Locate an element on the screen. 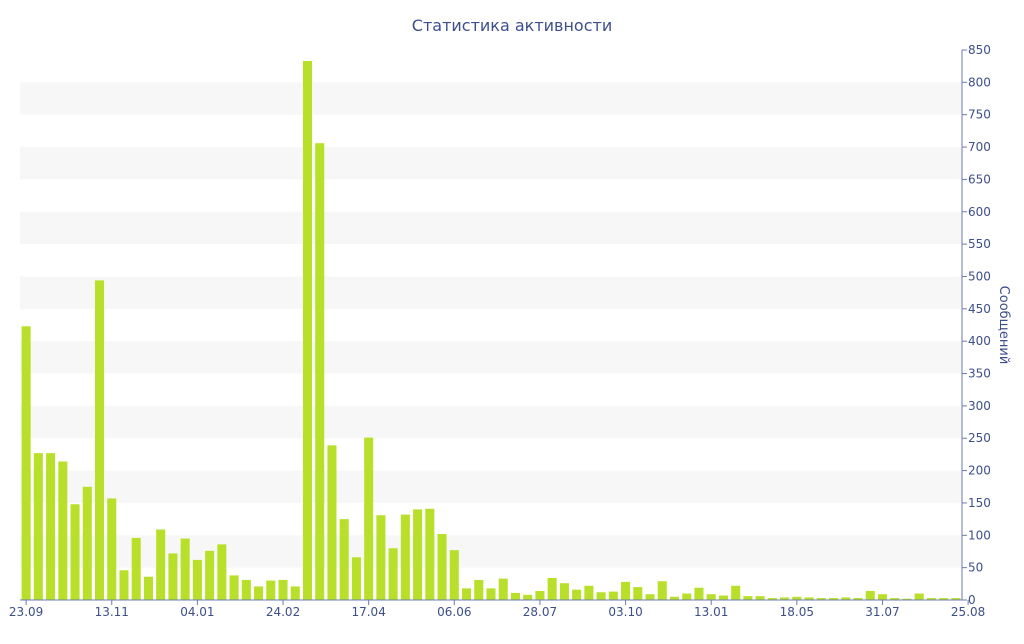 The height and width of the screenshot is (644, 1024). x-tick-label: 03.10 is located at coordinates (625, 612).